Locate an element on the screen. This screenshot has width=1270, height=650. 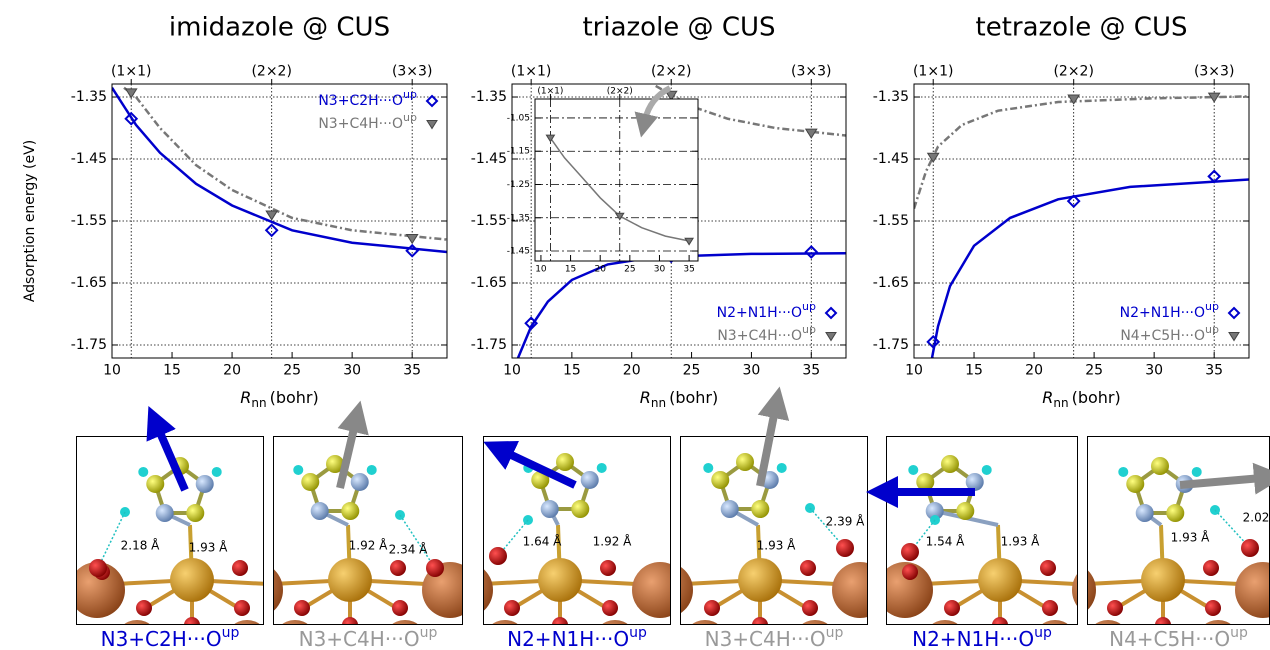
structure-panel: 1.92 Å 2.34 Å is located at coordinates (368, 530).